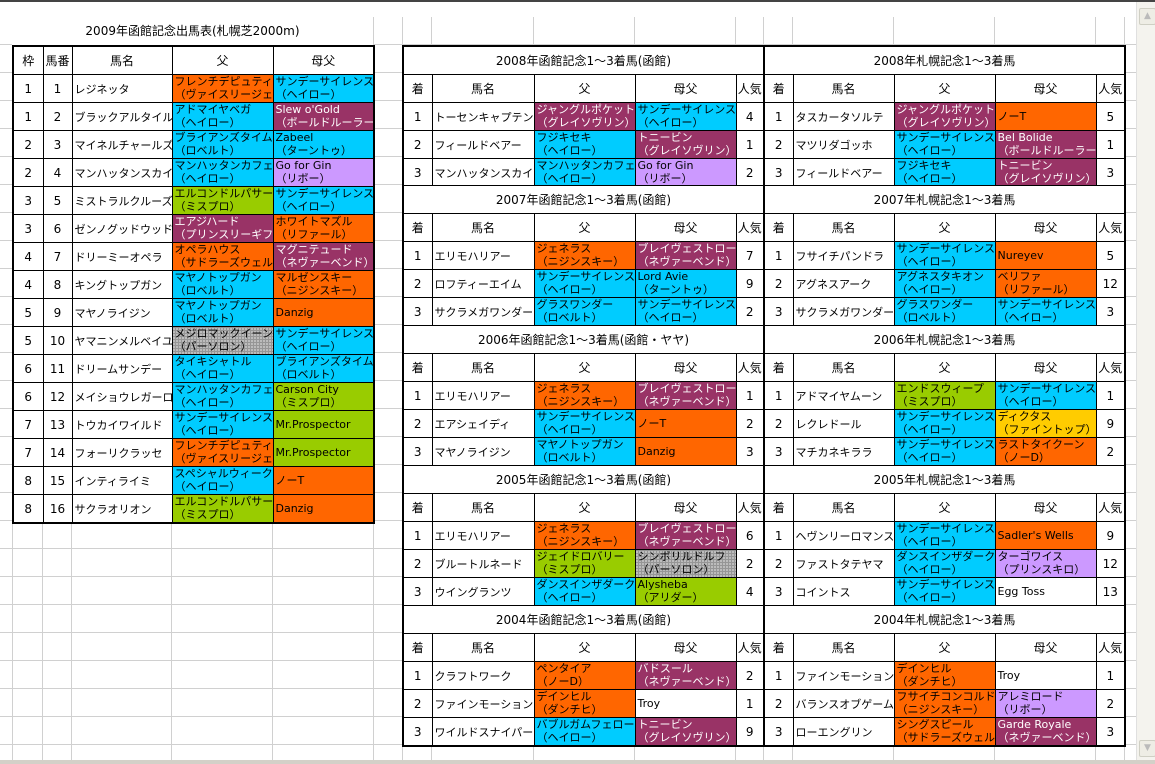 Image resolution: width=1155 pixels, height=764 pixels. Describe the element at coordinates (1145, 381) in the screenshot. I see `vertical-scrollbar: ▲ ▼` at that location.